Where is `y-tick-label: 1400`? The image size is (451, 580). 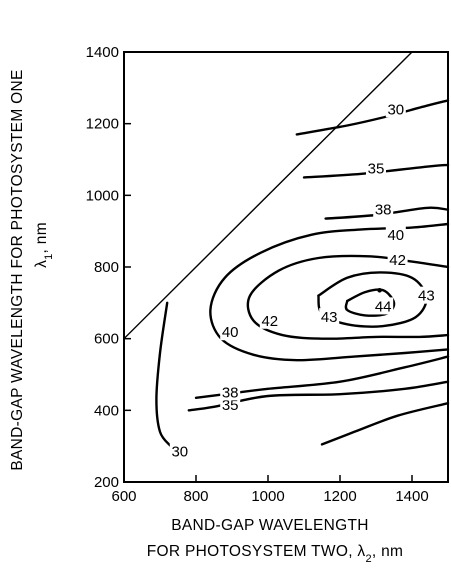
y-tick-label: 1400 is located at coordinates (102, 52).